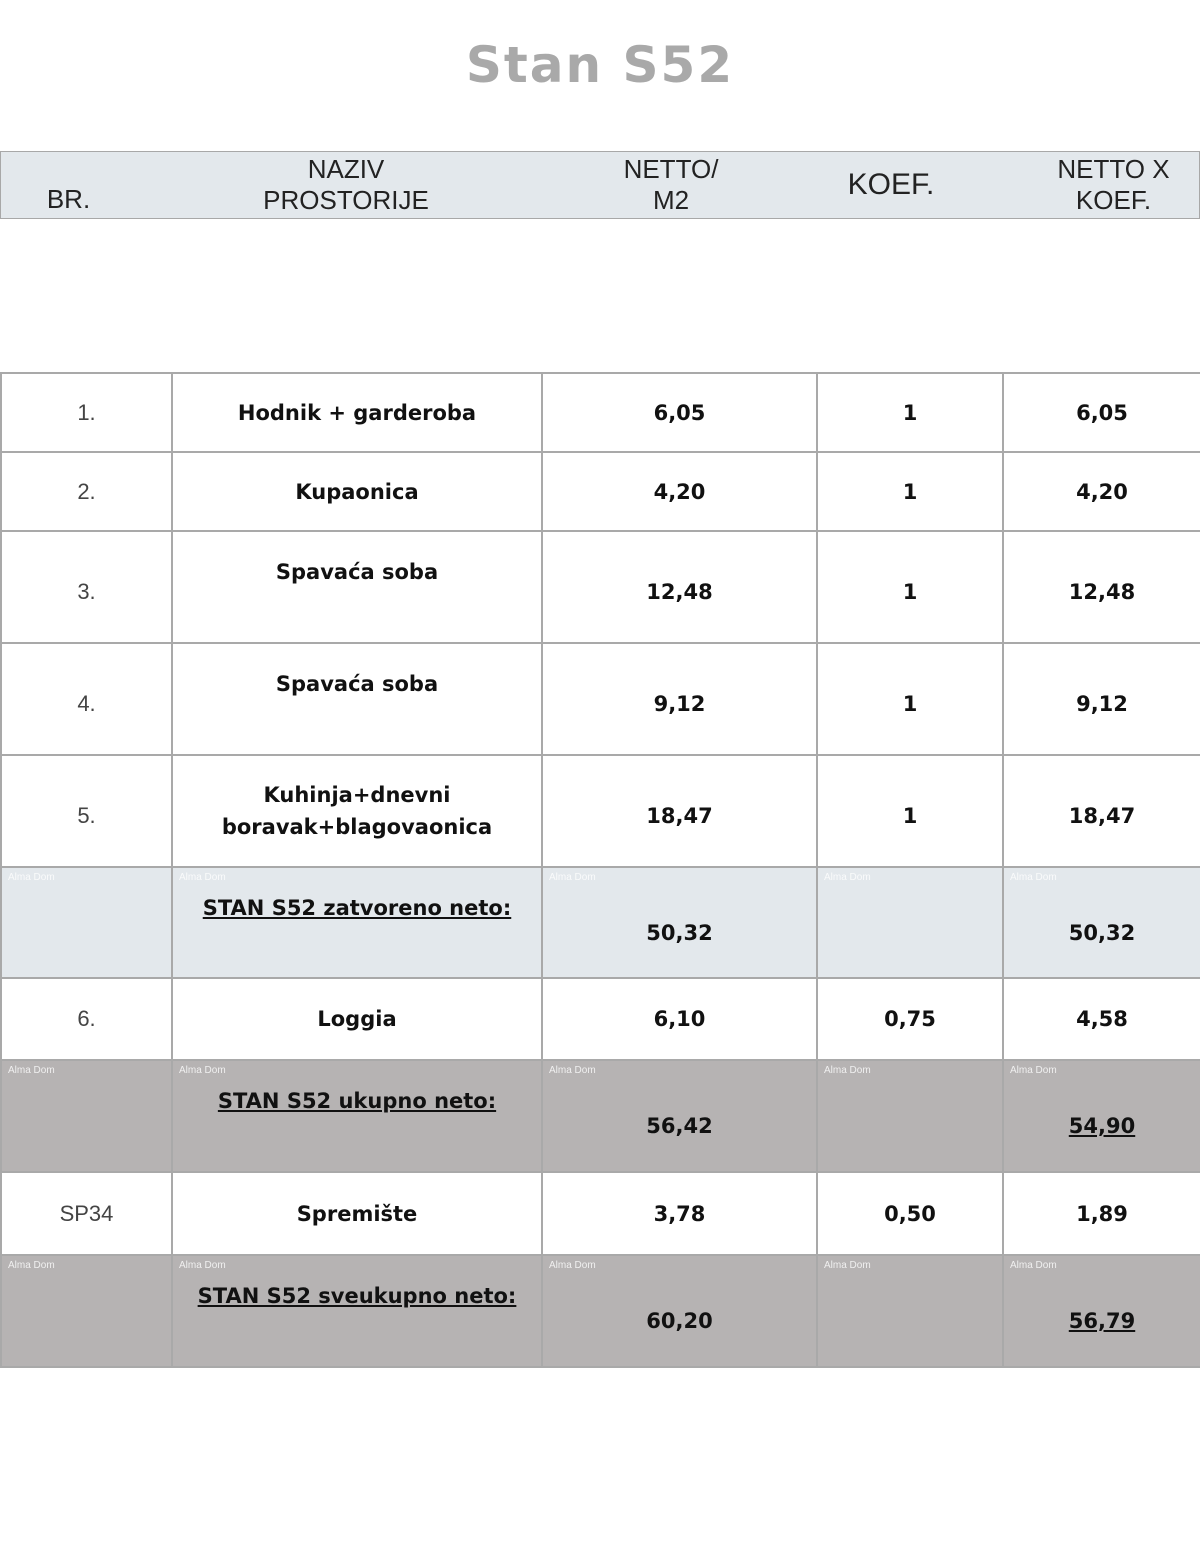 This screenshot has height=1553, width=1200. I want to click on cell-netto-koef-text: 4,20, so click(1102, 491).